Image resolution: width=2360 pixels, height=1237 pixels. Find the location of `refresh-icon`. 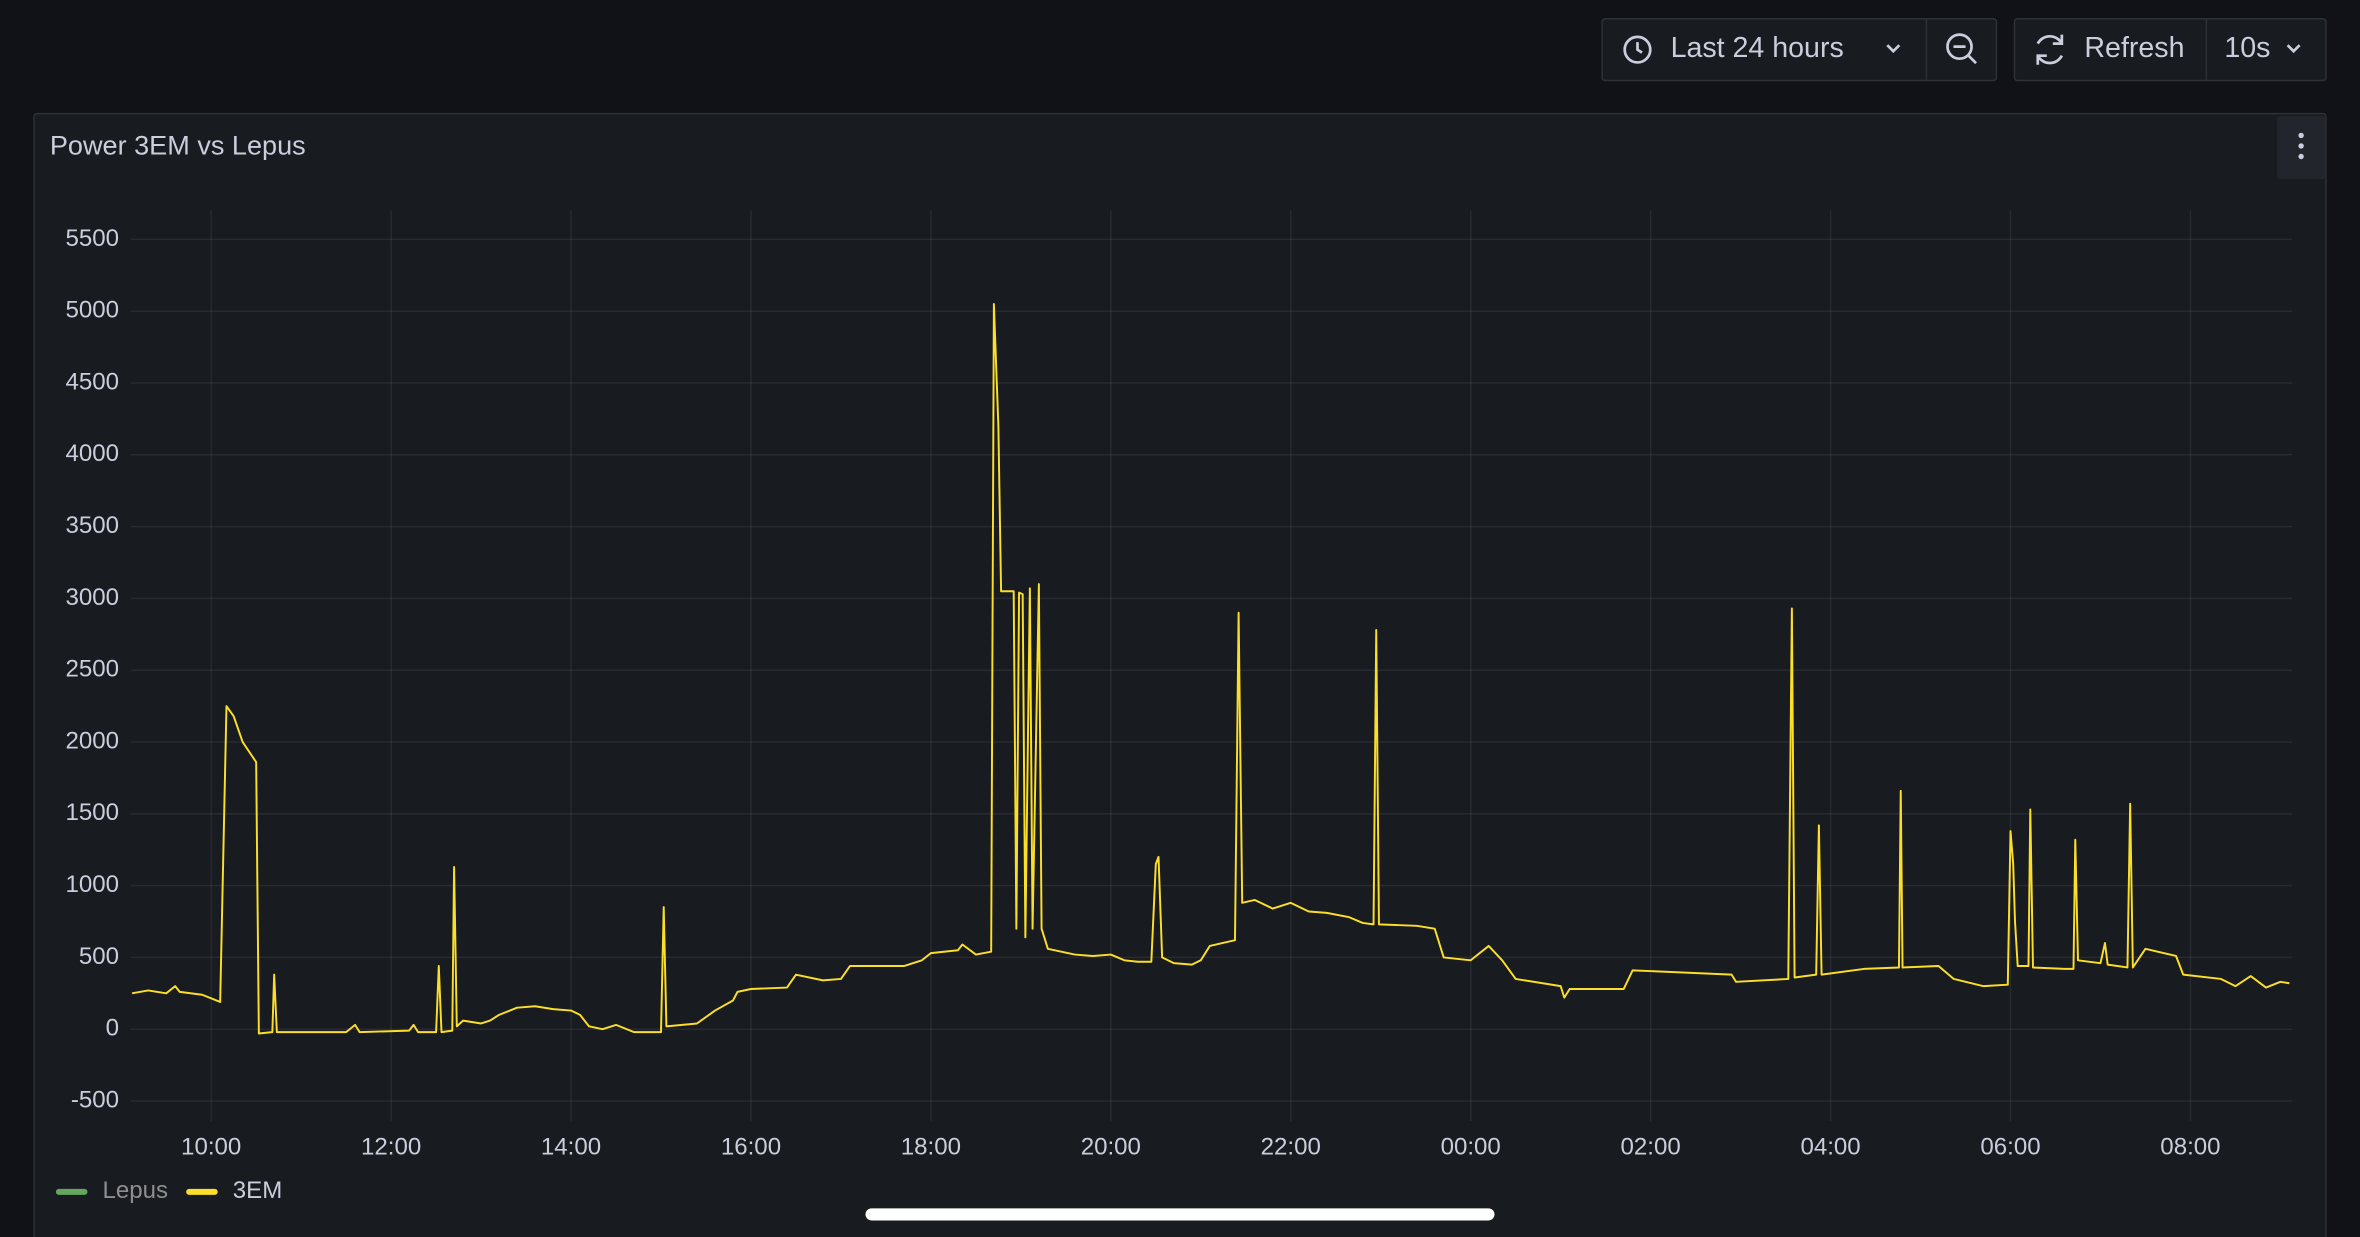

refresh-icon is located at coordinates (2050, 49).